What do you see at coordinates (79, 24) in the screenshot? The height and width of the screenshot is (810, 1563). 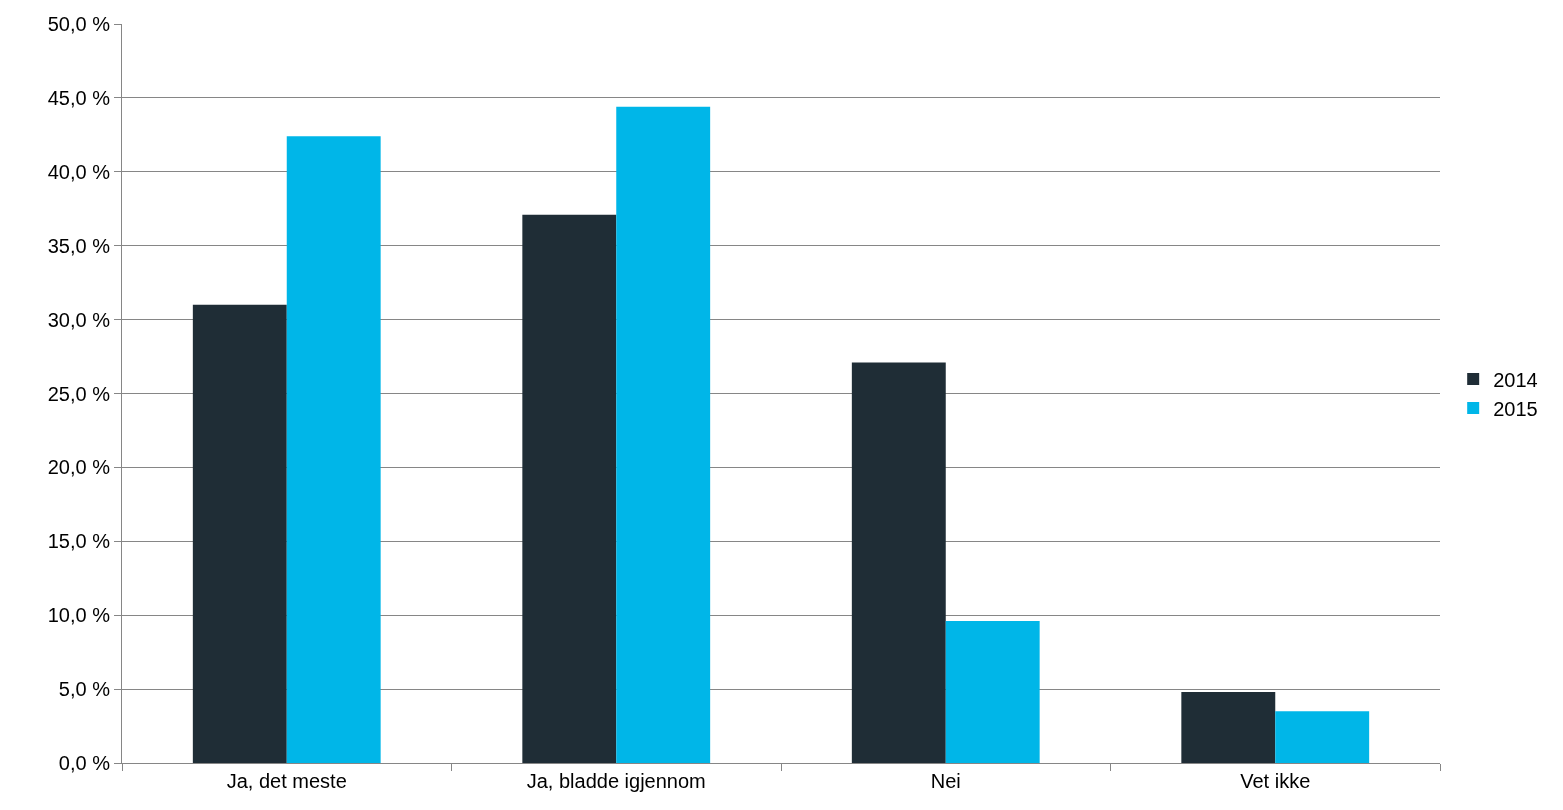 I see `y-tick-label: 50,0 %` at bounding box center [79, 24].